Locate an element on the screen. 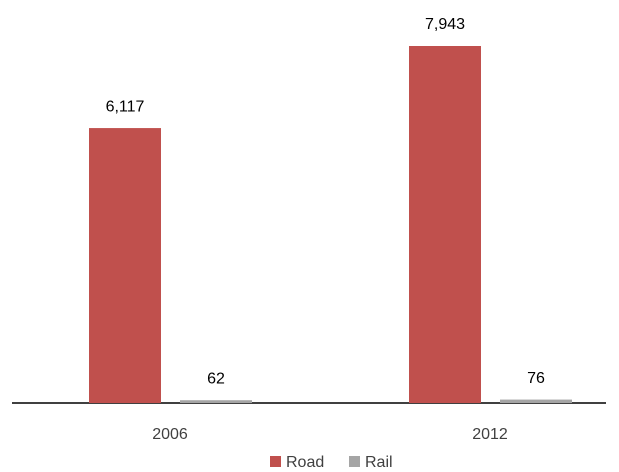  legend-label: Road is located at coordinates (305, 462).